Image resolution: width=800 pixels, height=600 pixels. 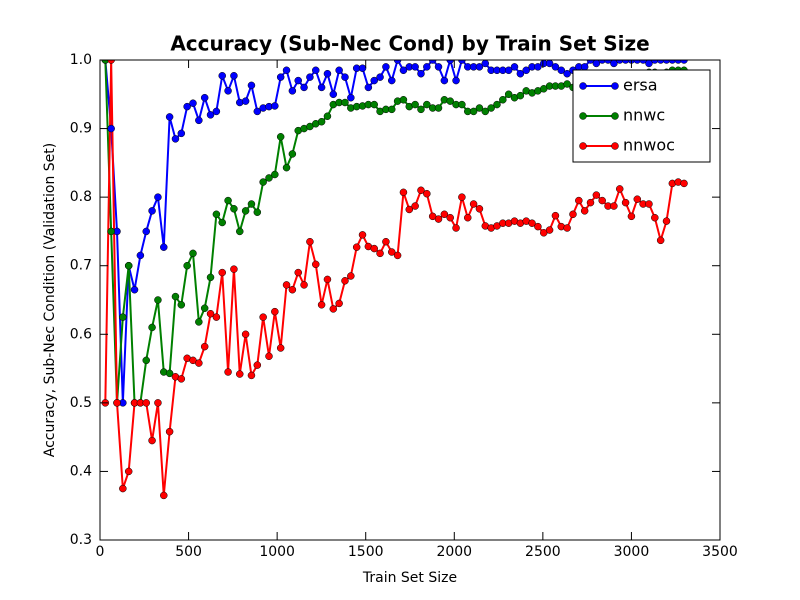 I want to click on legend-label: nnwc, so click(x=644, y=115).